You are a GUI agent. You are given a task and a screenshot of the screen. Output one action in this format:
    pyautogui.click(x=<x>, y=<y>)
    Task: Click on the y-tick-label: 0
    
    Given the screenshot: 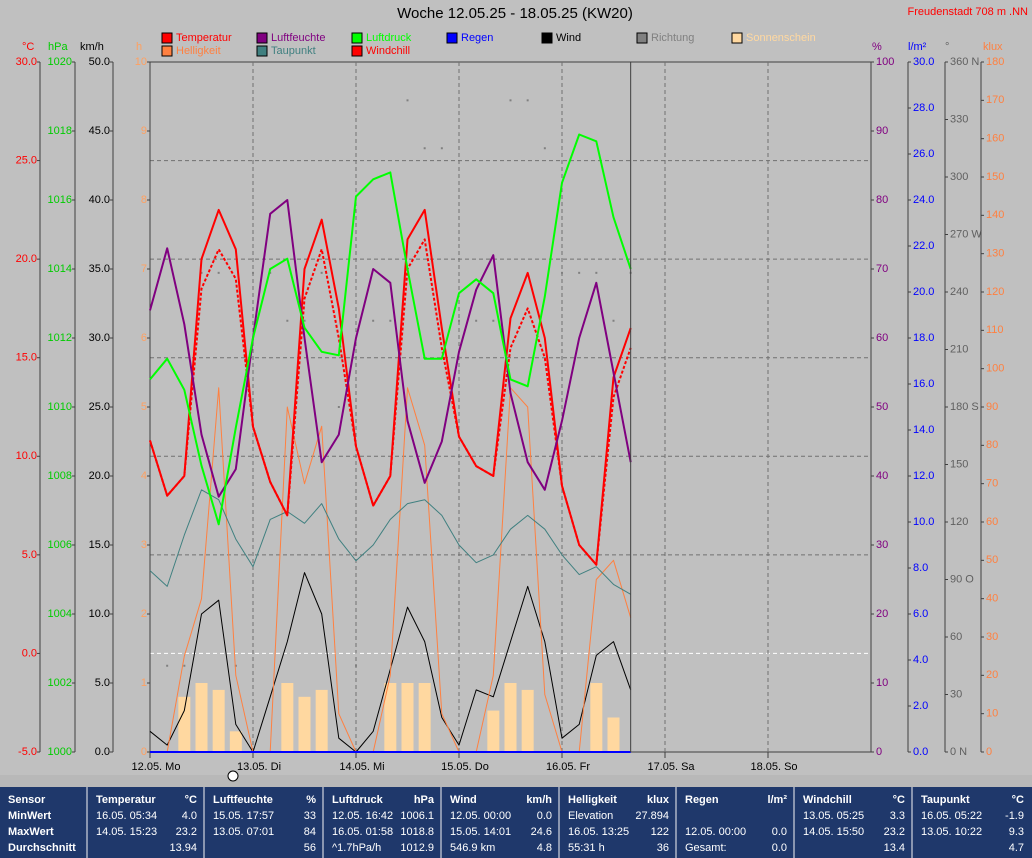 What is the action you would take?
    pyautogui.click(x=144, y=752)
    